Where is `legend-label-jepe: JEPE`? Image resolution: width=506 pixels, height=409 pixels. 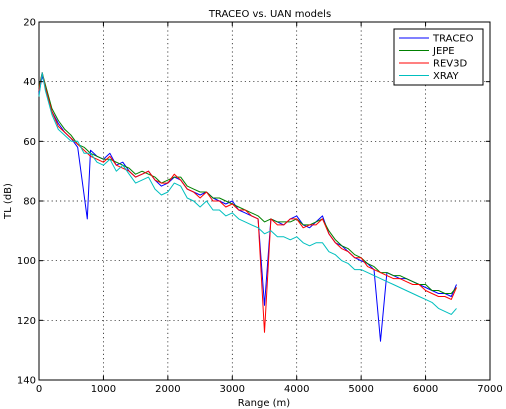 legend-label-jepe: JEPE is located at coordinates (443, 51).